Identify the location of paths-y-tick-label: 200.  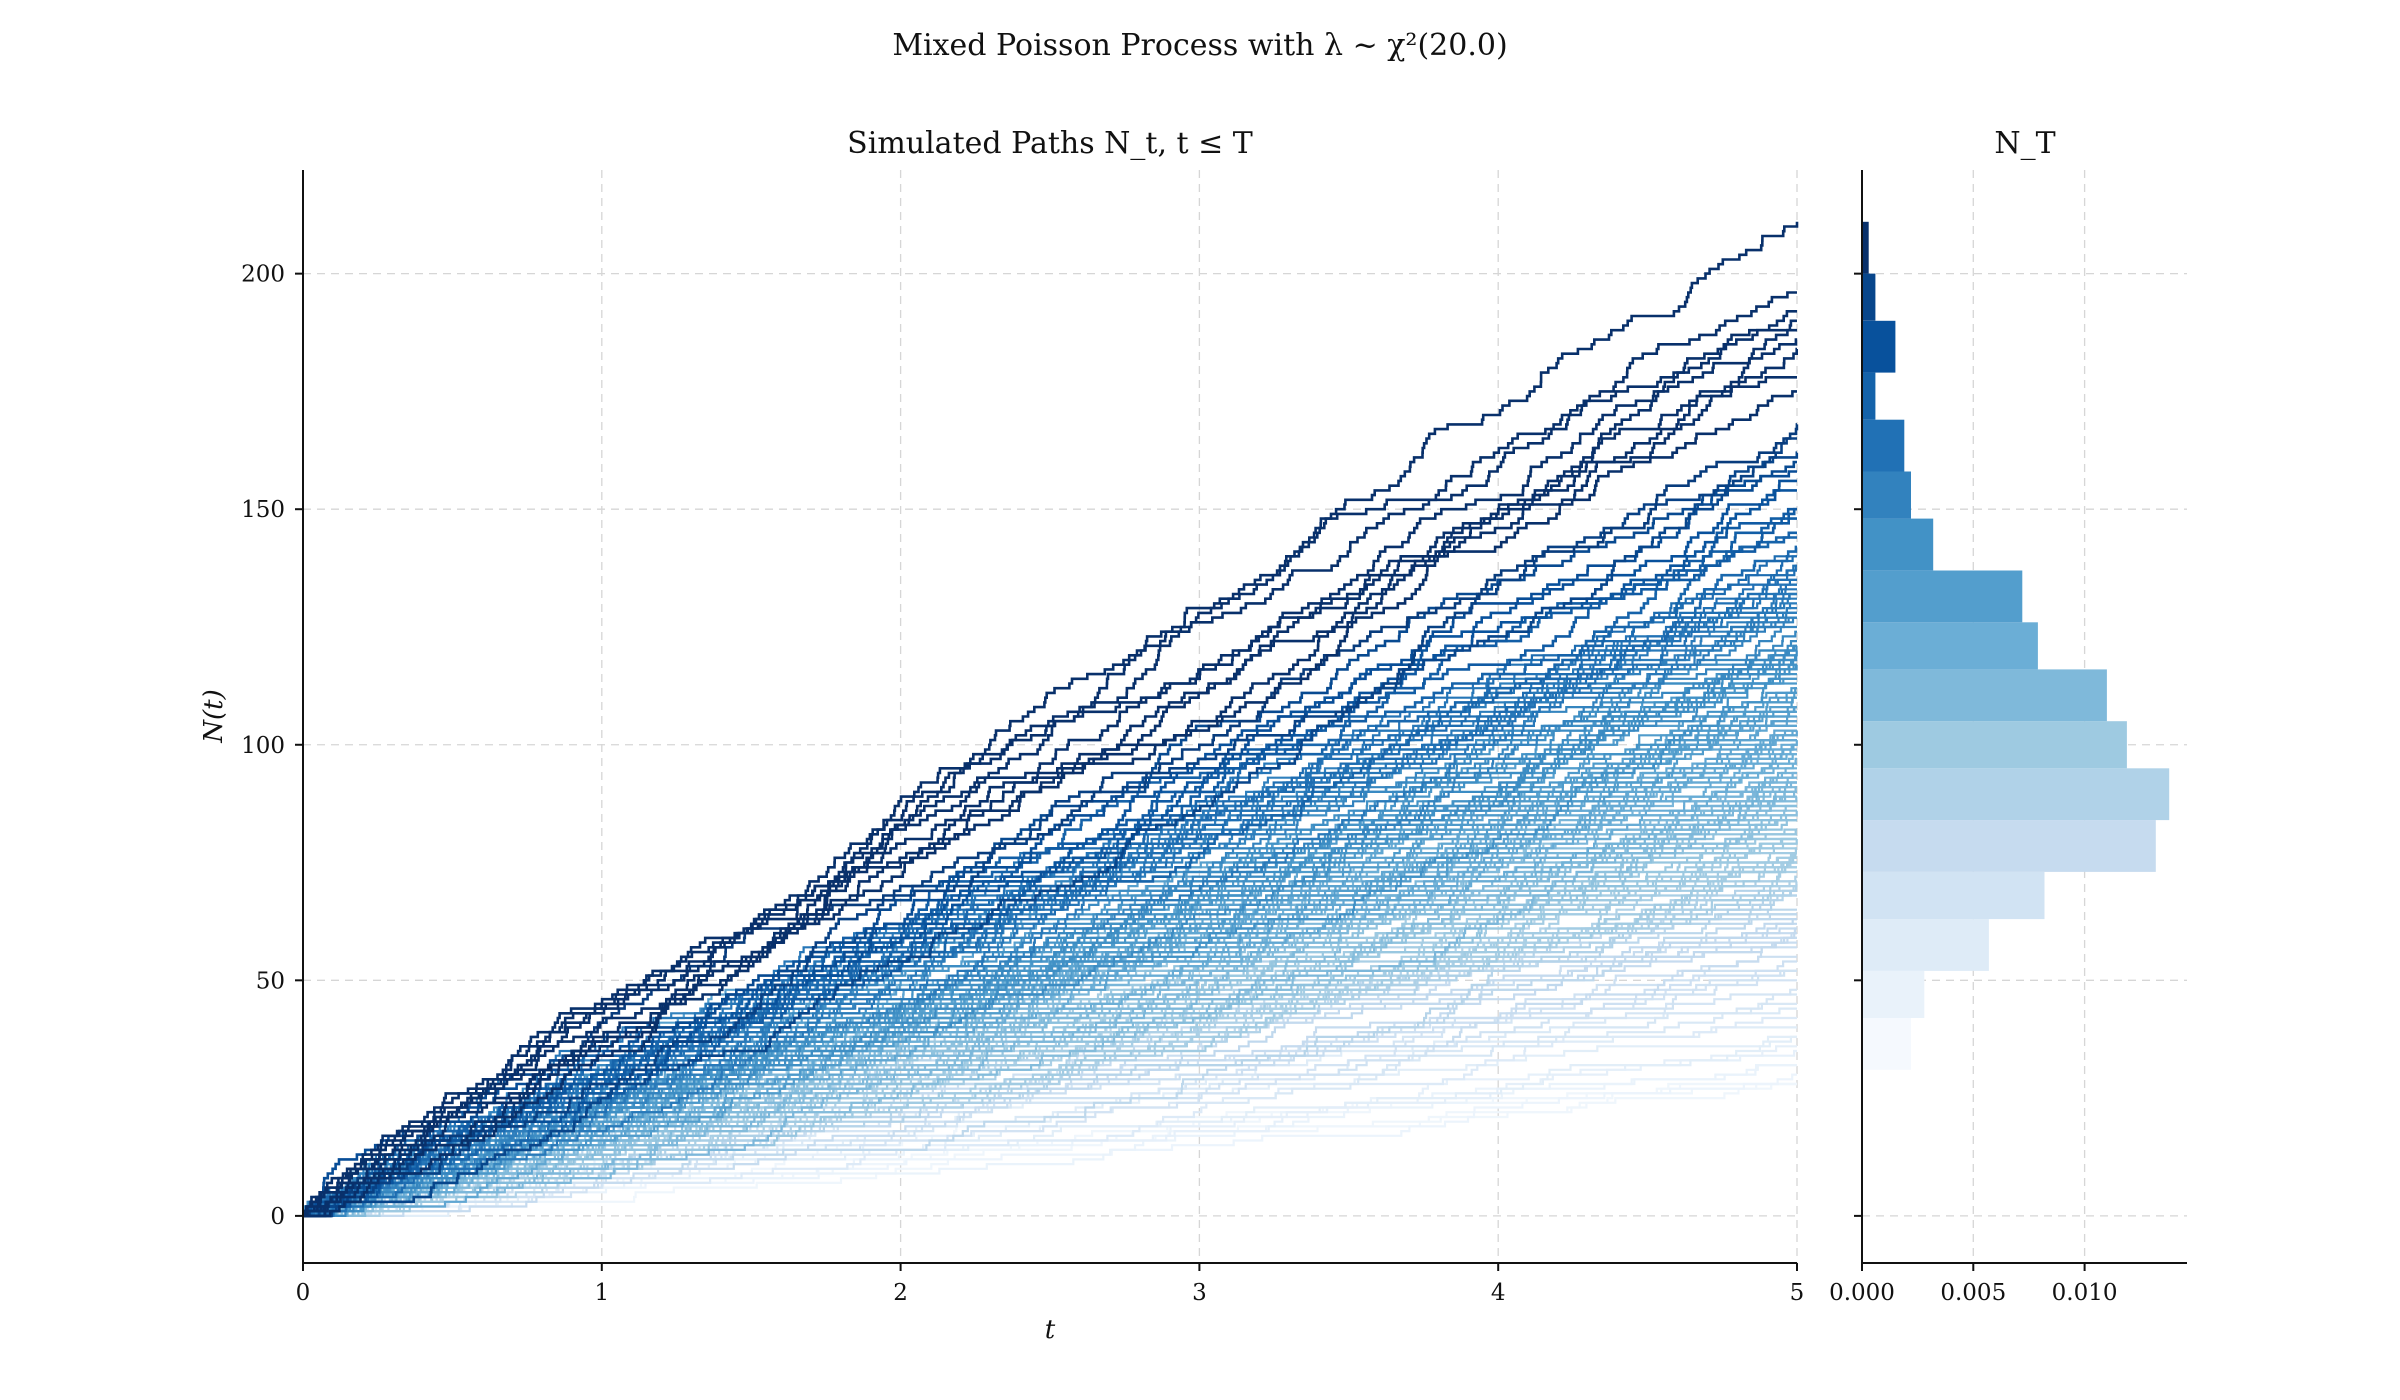
(263, 275).